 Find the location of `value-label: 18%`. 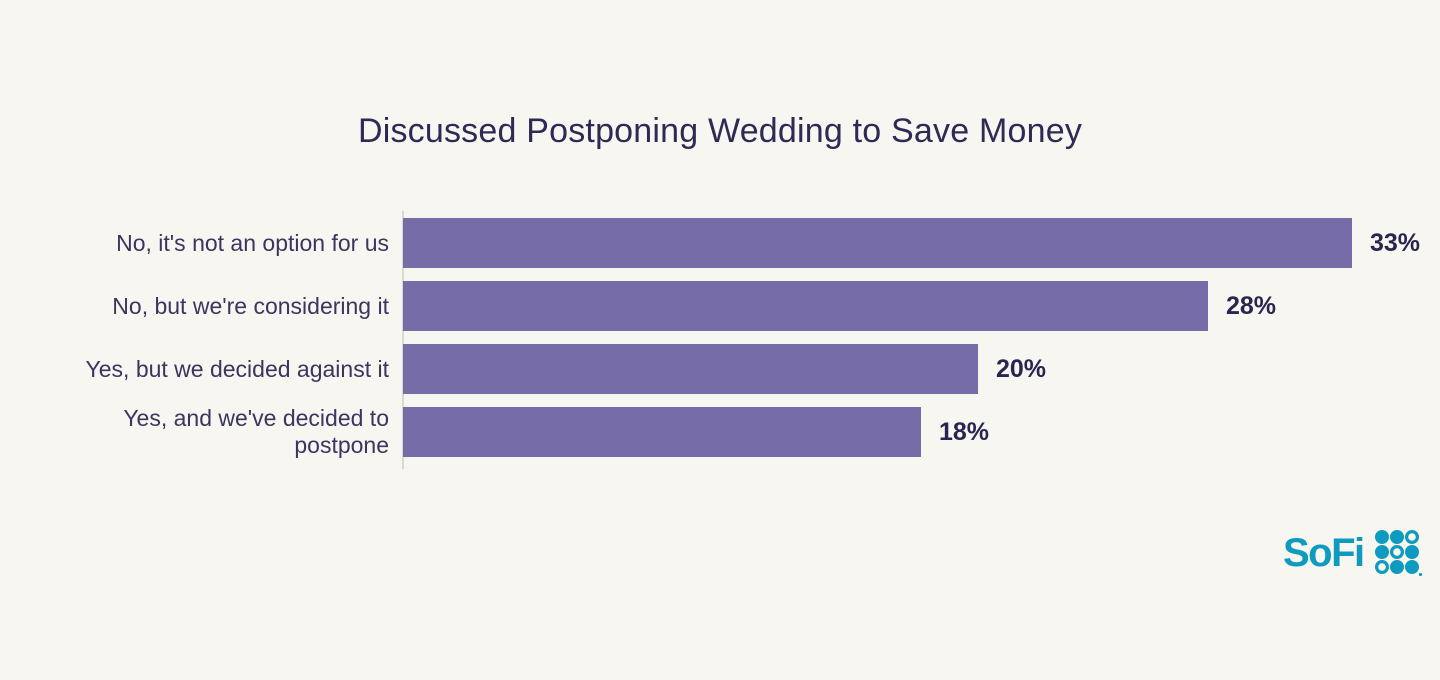

value-label: 18% is located at coordinates (964, 431).